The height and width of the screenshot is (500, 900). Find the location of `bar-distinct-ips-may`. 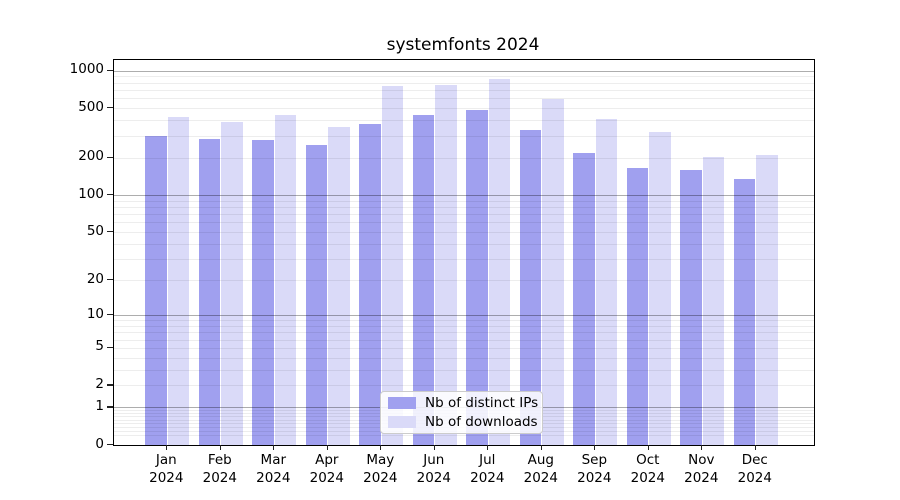

bar-distinct-ips-may is located at coordinates (370, 284).